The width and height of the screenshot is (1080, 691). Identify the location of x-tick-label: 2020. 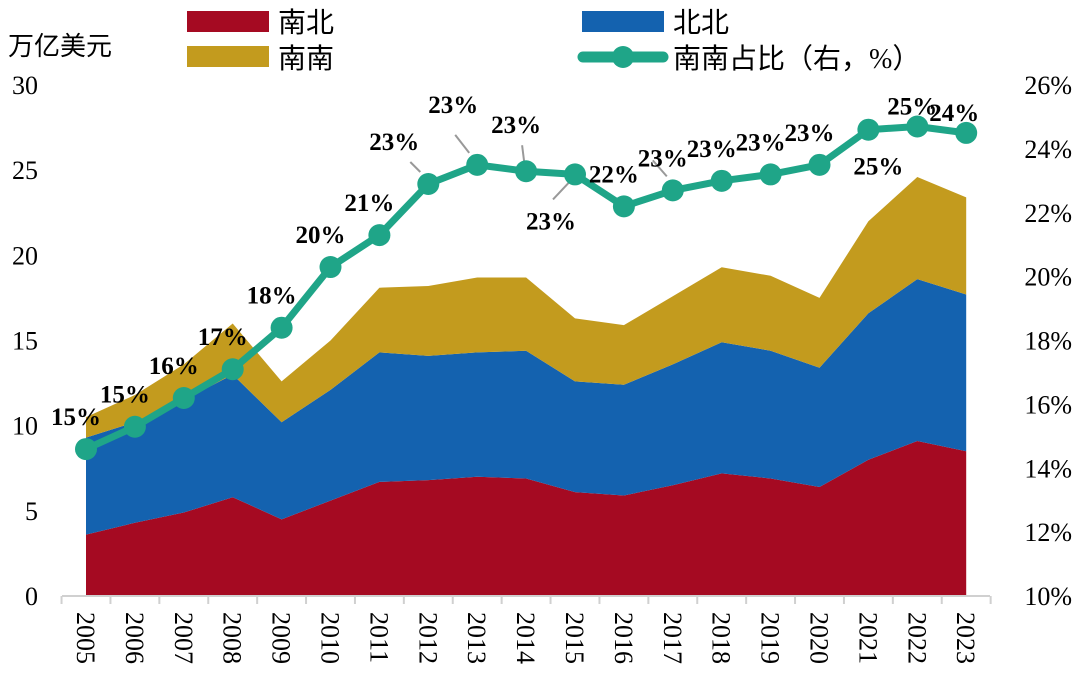
(819, 638).